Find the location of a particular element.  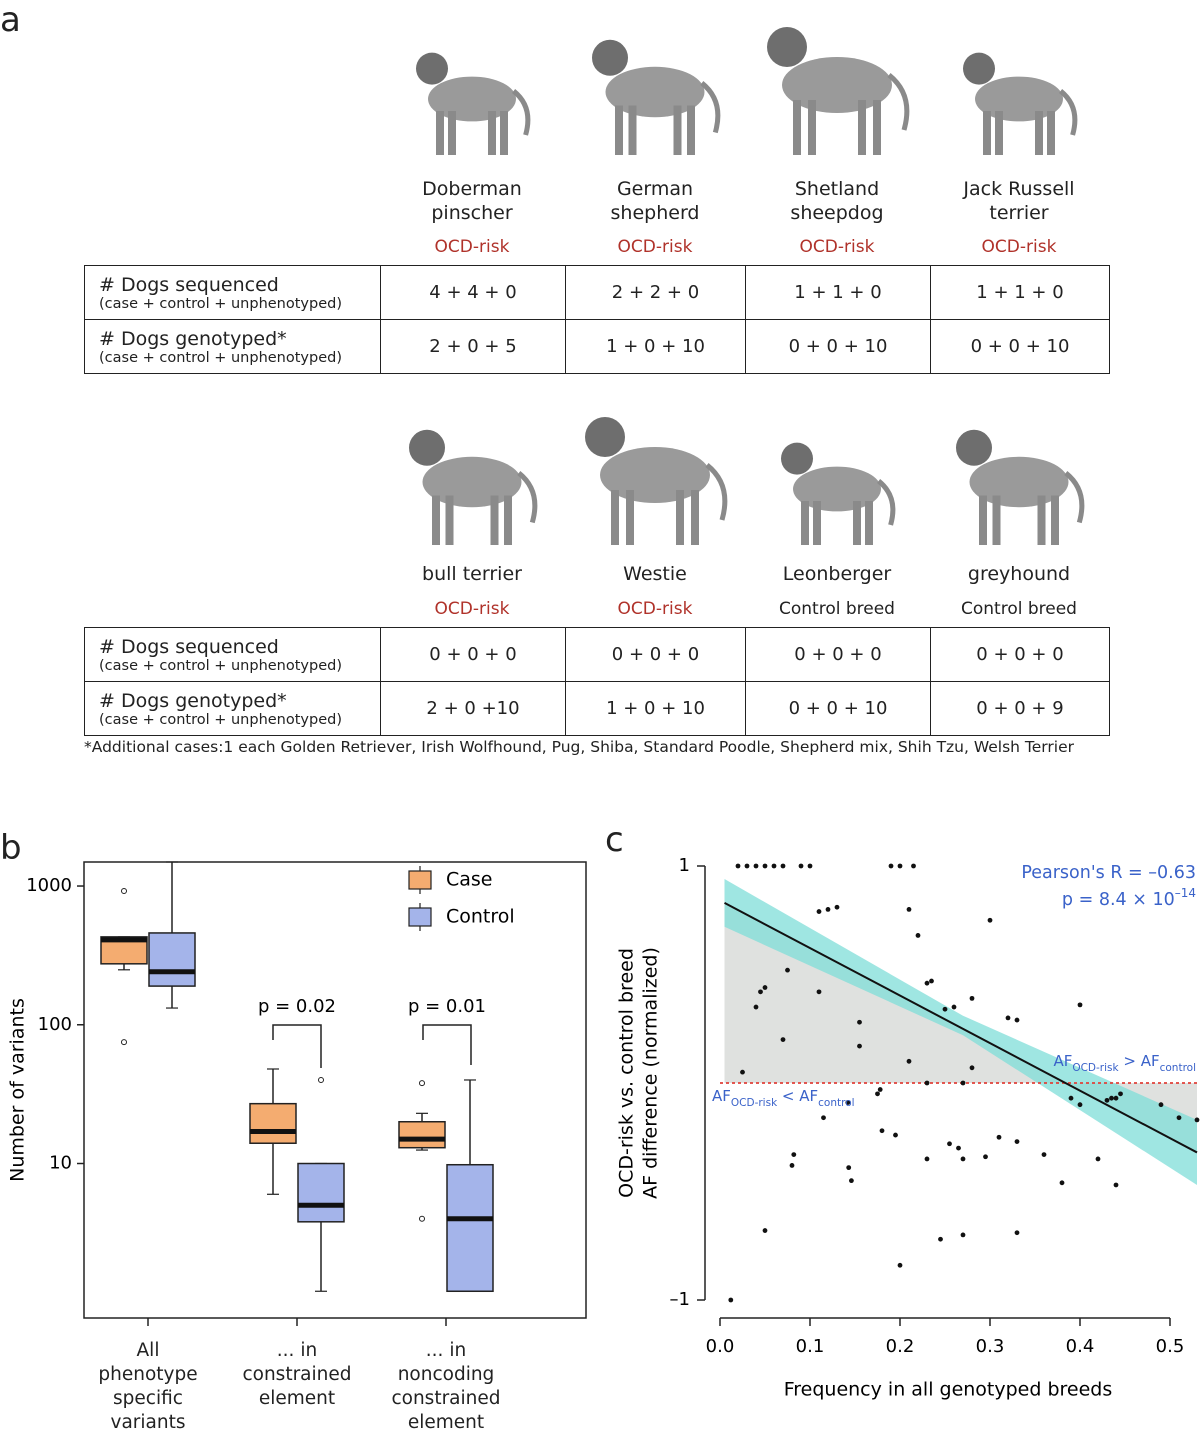

row-label: # Dogs genotyped* is located at coordinates (193, 700).